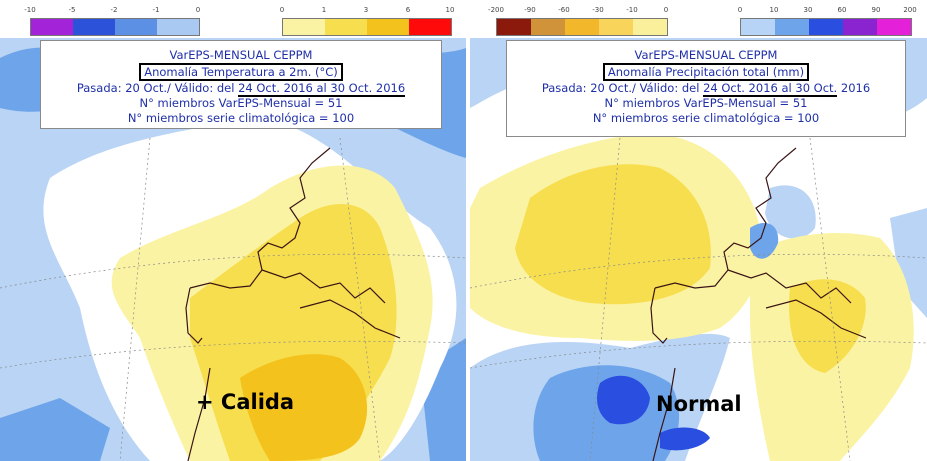  I want to click on precipitation-legend-wet-bar, so click(826, 27).